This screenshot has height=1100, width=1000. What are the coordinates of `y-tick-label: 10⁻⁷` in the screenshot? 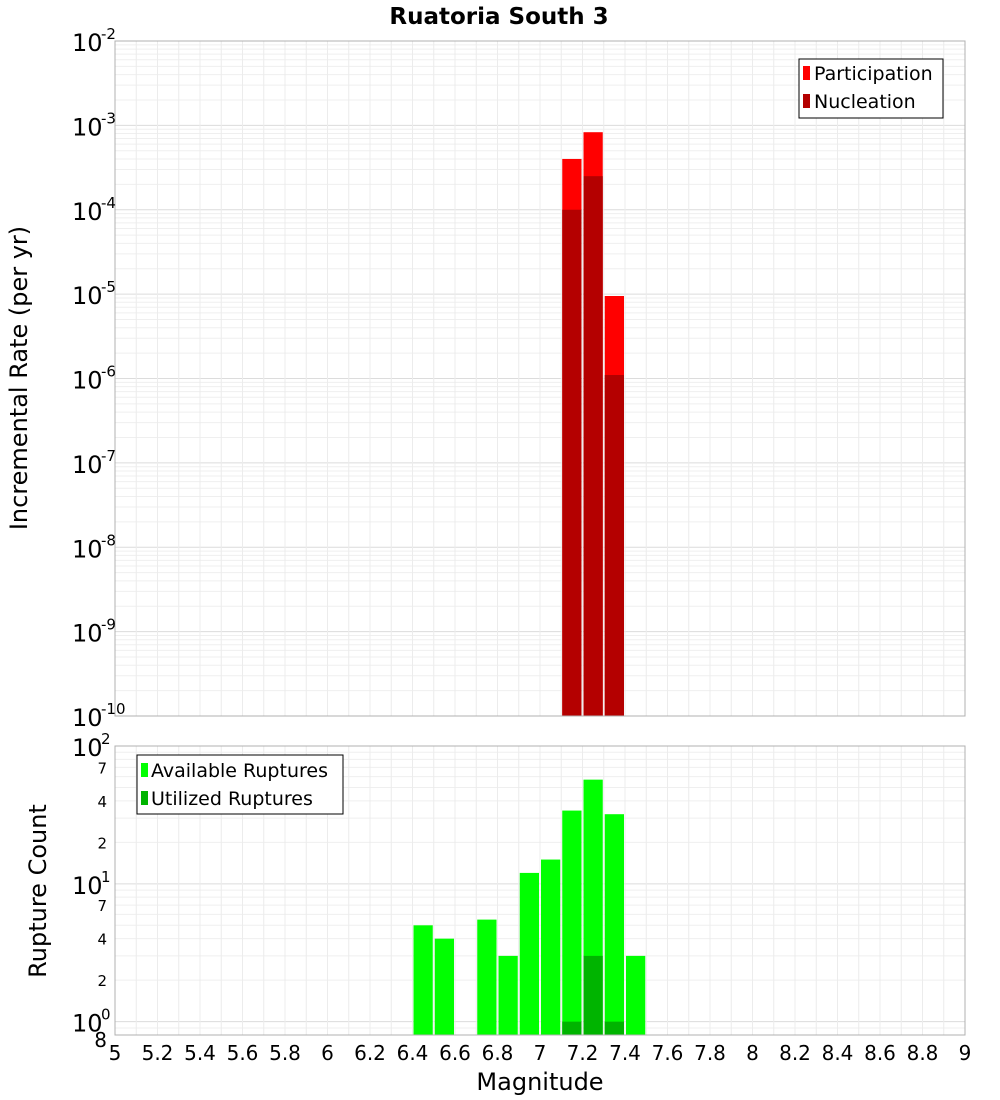 It's located at (94, 463).